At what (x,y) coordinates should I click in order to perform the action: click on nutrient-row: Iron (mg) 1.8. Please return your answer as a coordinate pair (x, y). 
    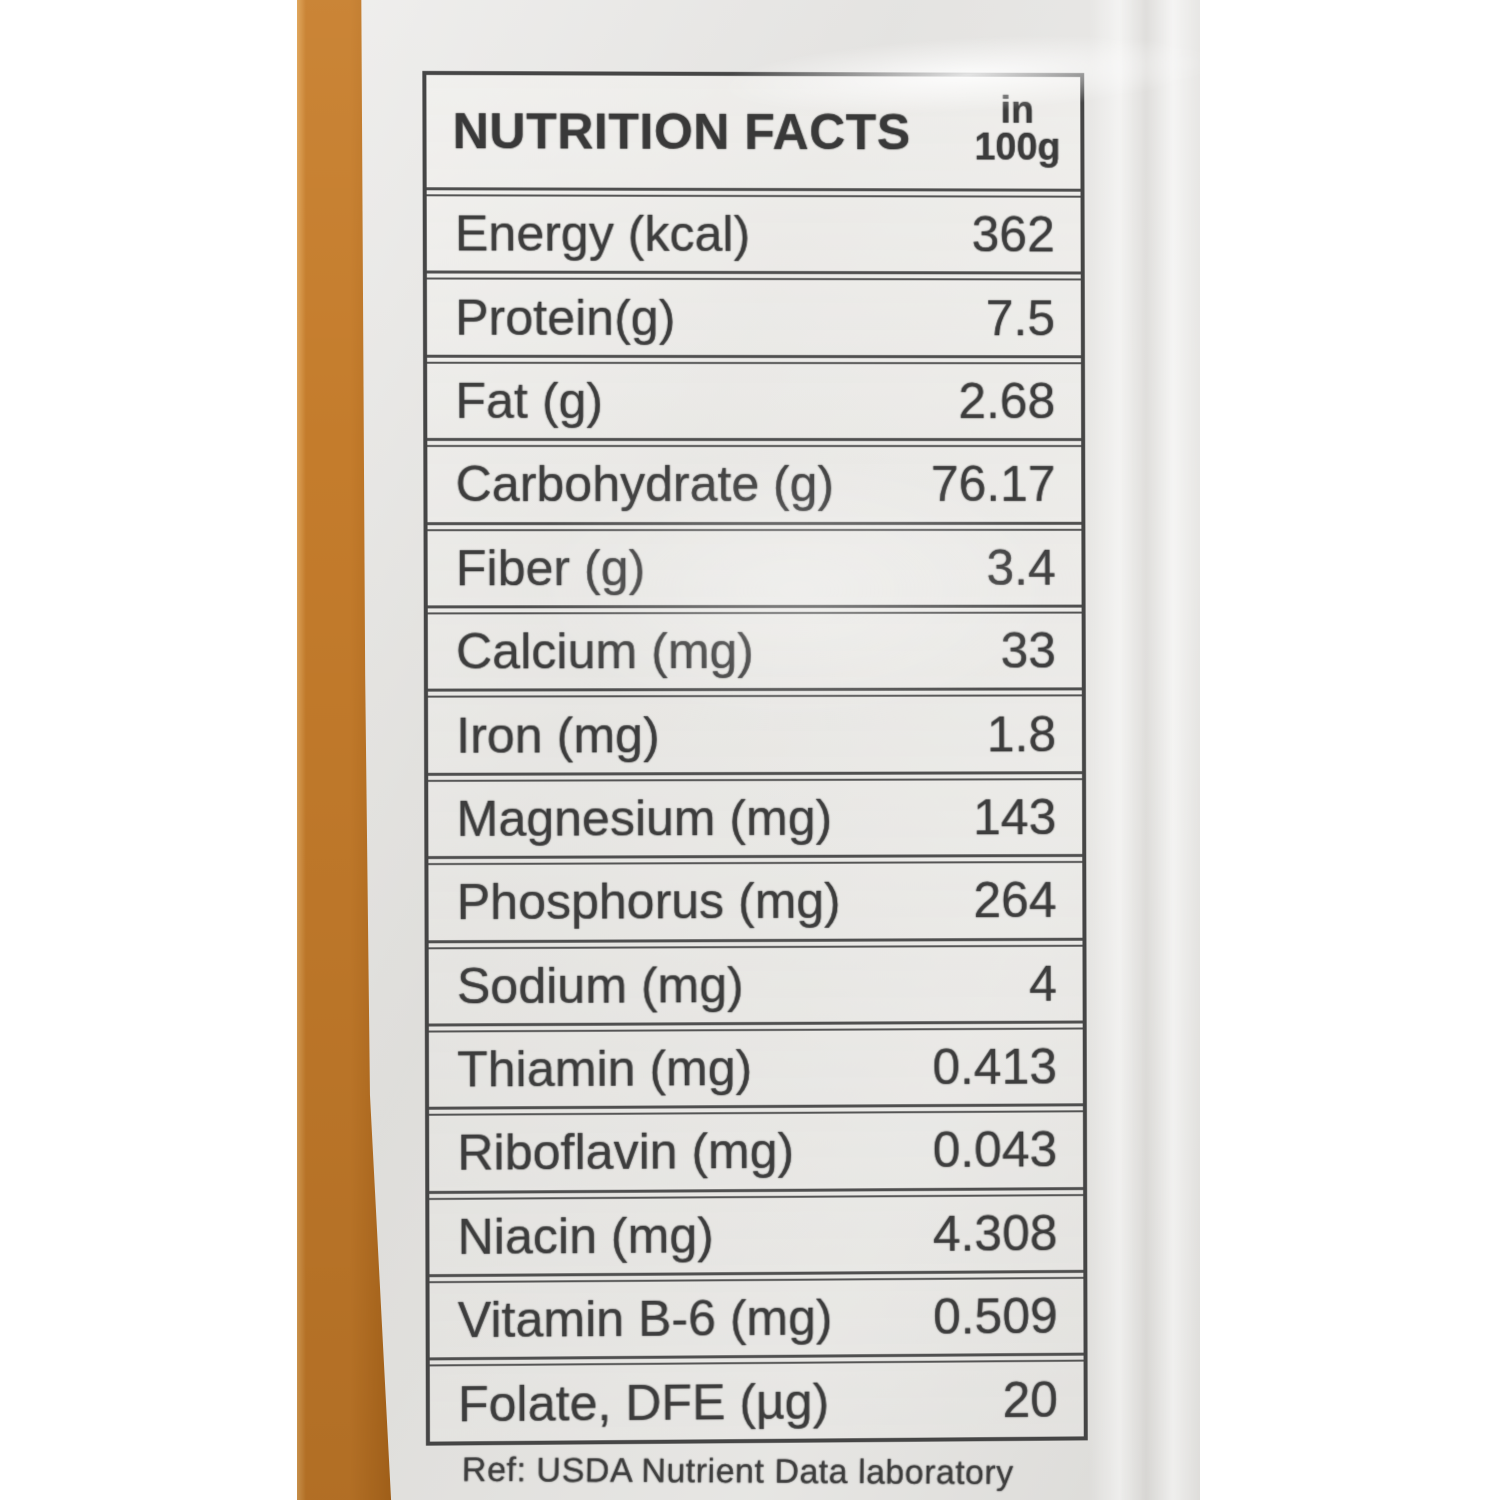
    Looking at the image, I should click on (755, 735).